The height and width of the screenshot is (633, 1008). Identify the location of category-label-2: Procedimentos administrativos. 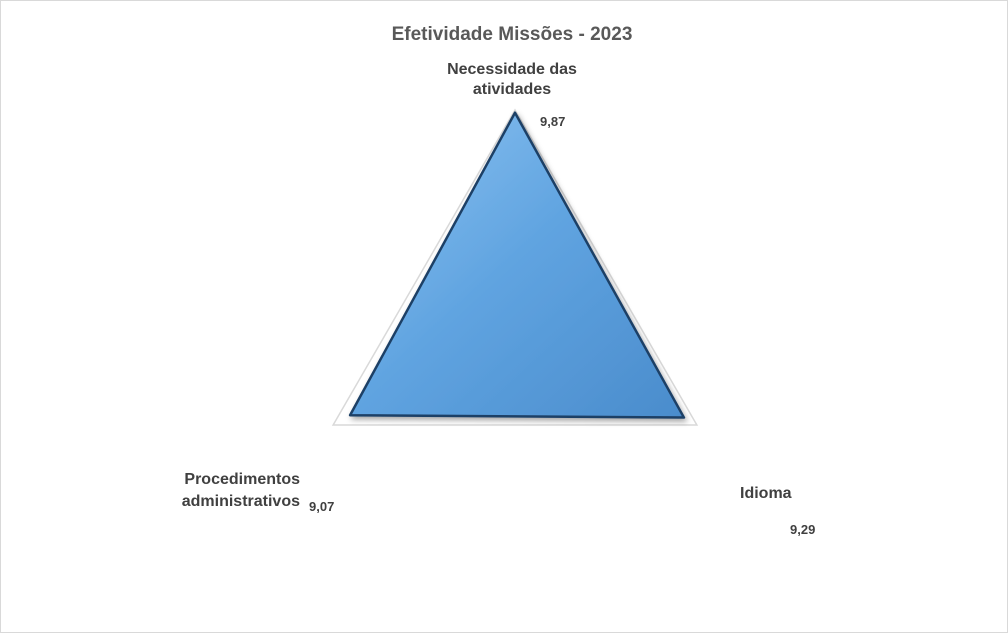
(241, 490).